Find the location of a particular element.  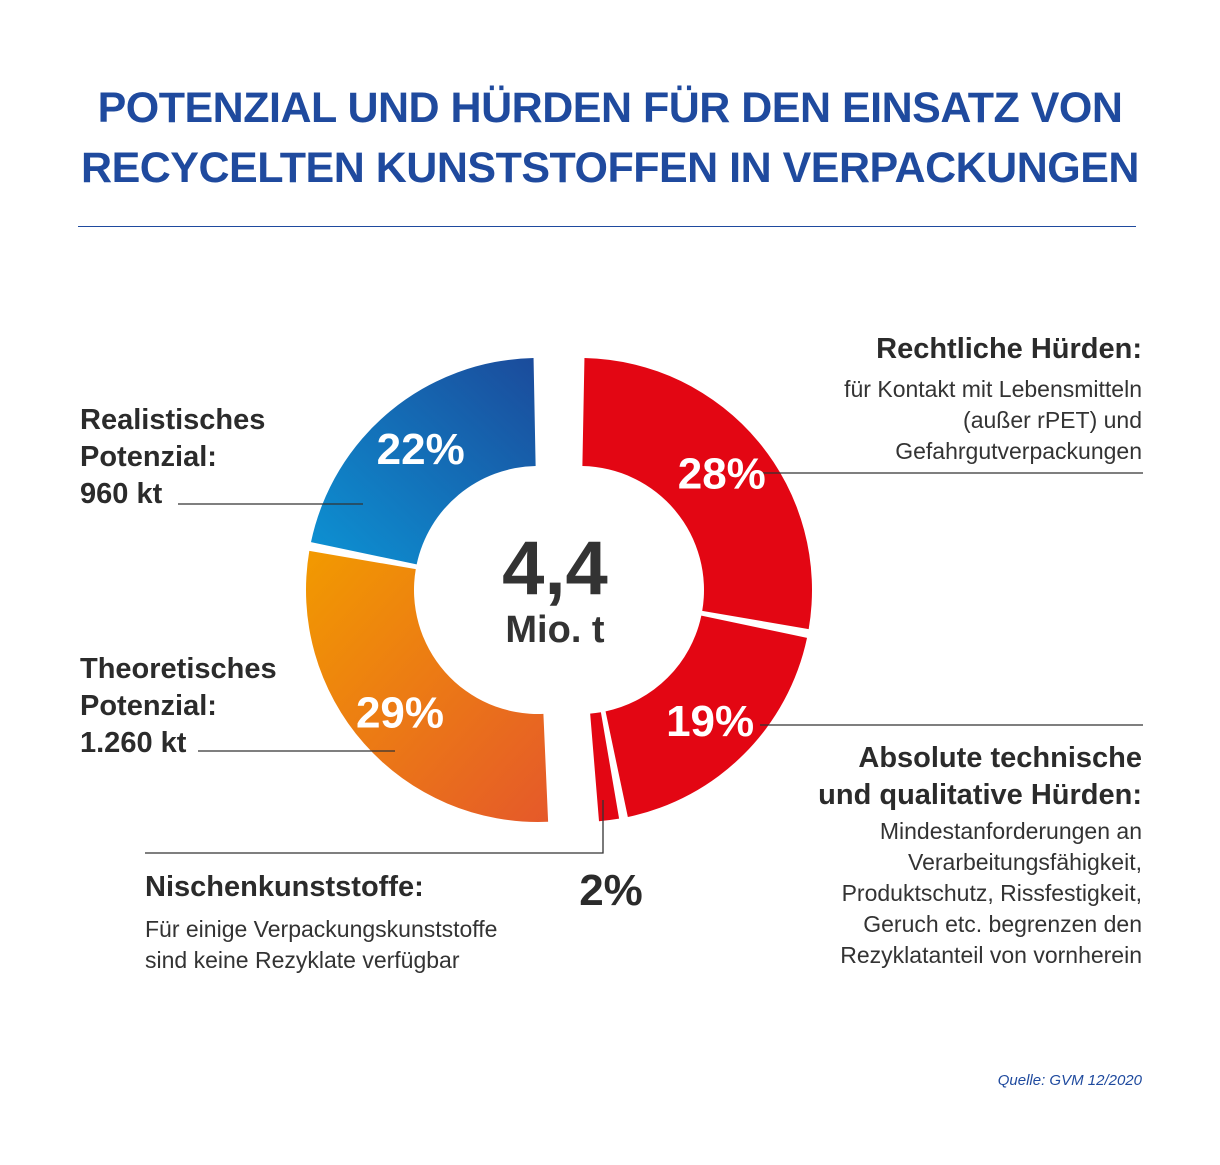

pct-label-2: 19% is located at coordinates (710, 721).